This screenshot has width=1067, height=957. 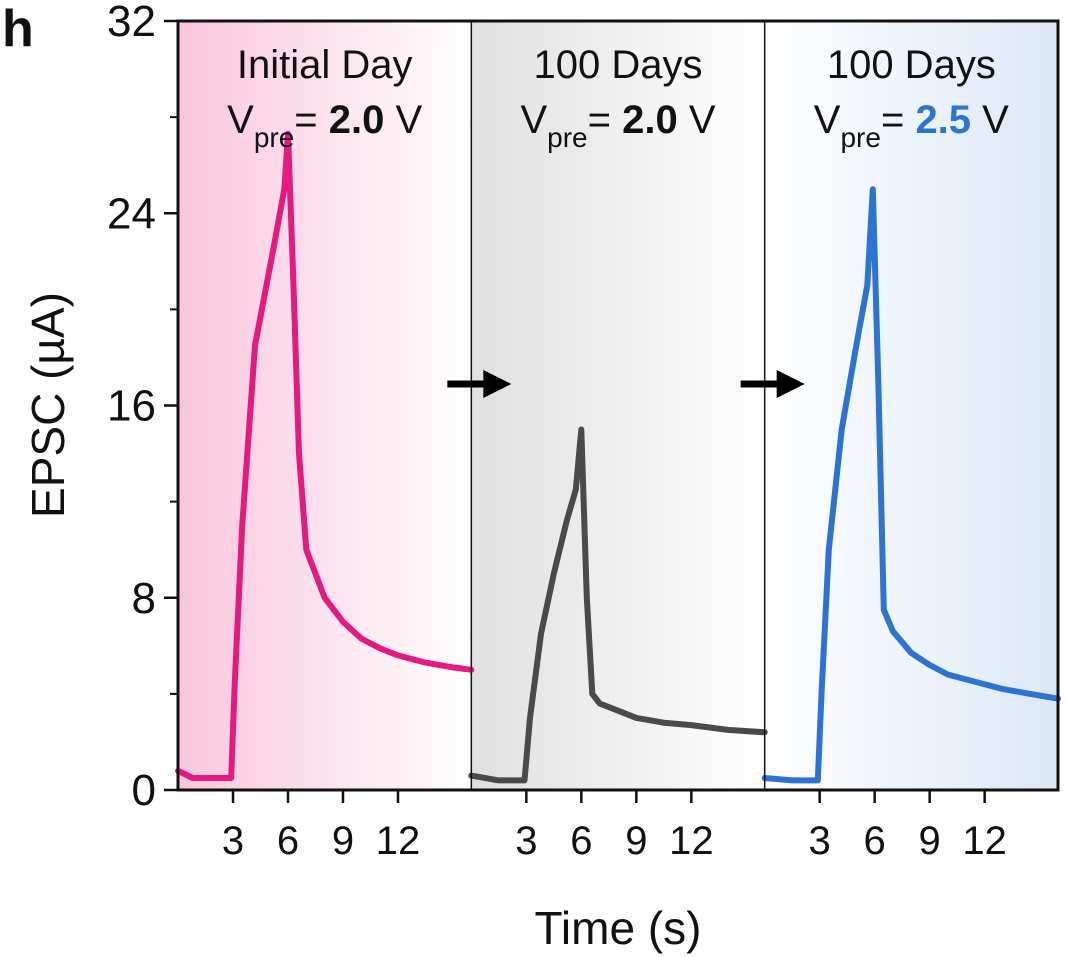 What do you see at coordinates (911, 65) in the screenshot?
I see `panel-3-title: 100 Days` at bounding box center [911, 65].